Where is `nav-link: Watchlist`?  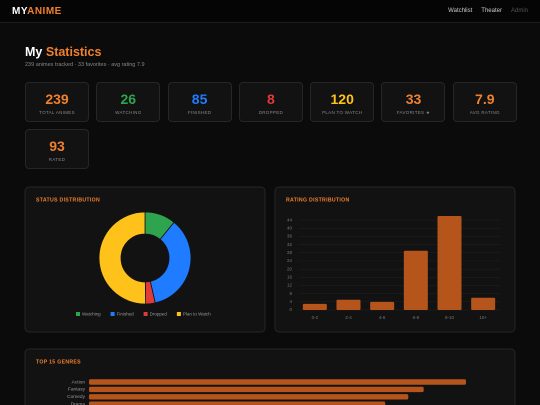 nav-link: Watchlist is located at coordinates (460, 11).